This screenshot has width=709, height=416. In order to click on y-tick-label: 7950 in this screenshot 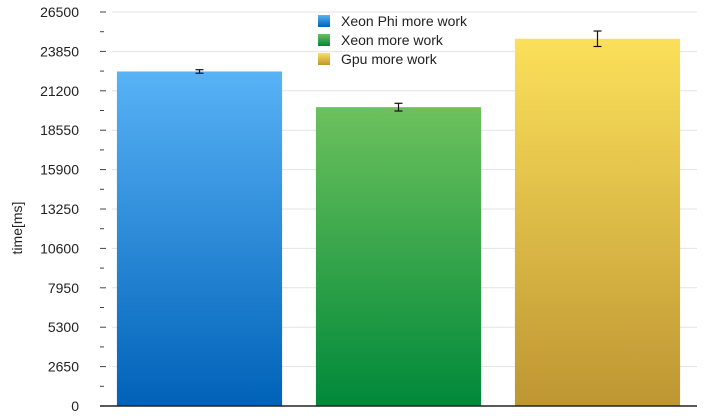, I will do `click(63, 288)`.